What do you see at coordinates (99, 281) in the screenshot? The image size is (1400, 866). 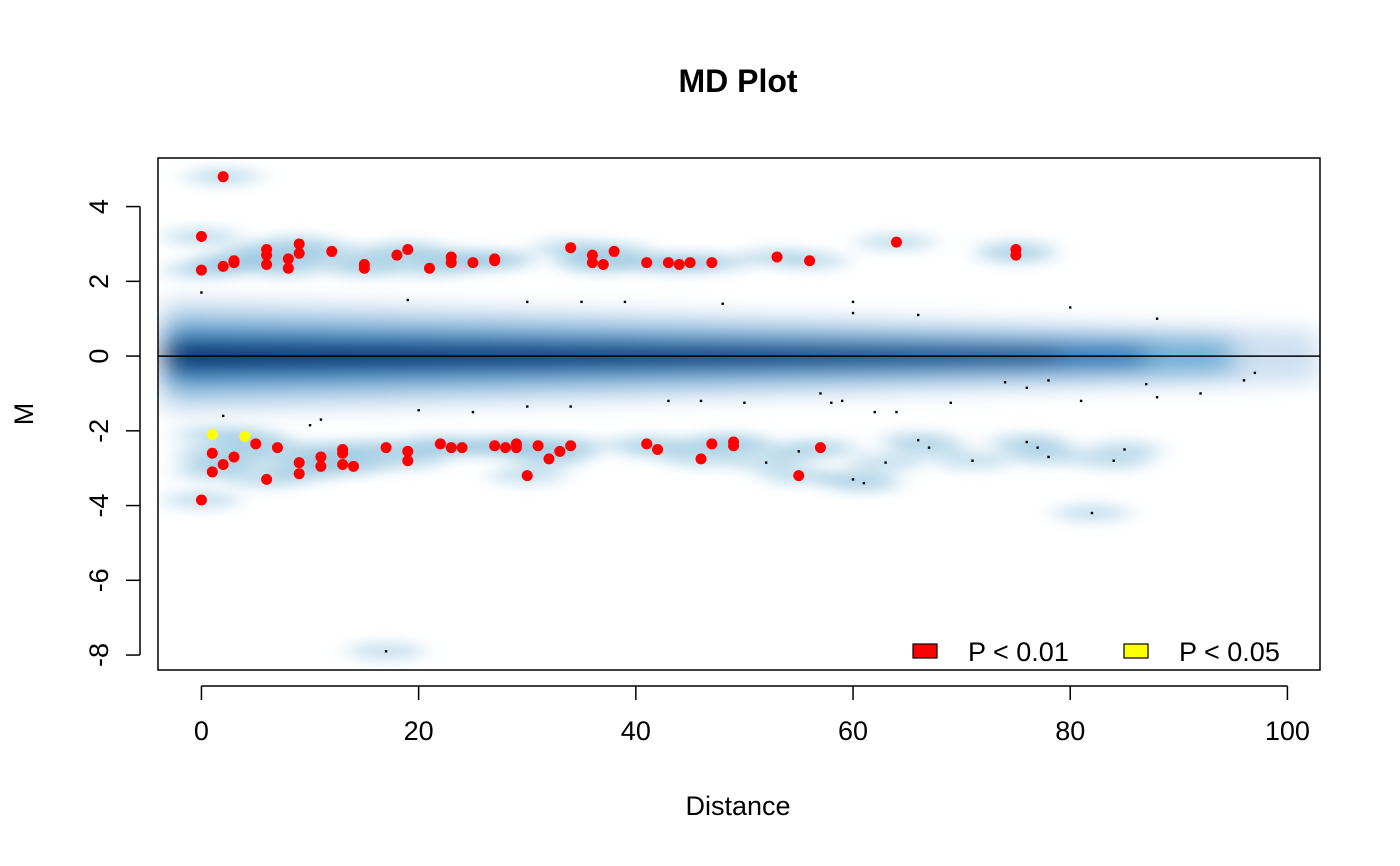 I see `y-tick-label: 2` at bounding box center [99, 281].